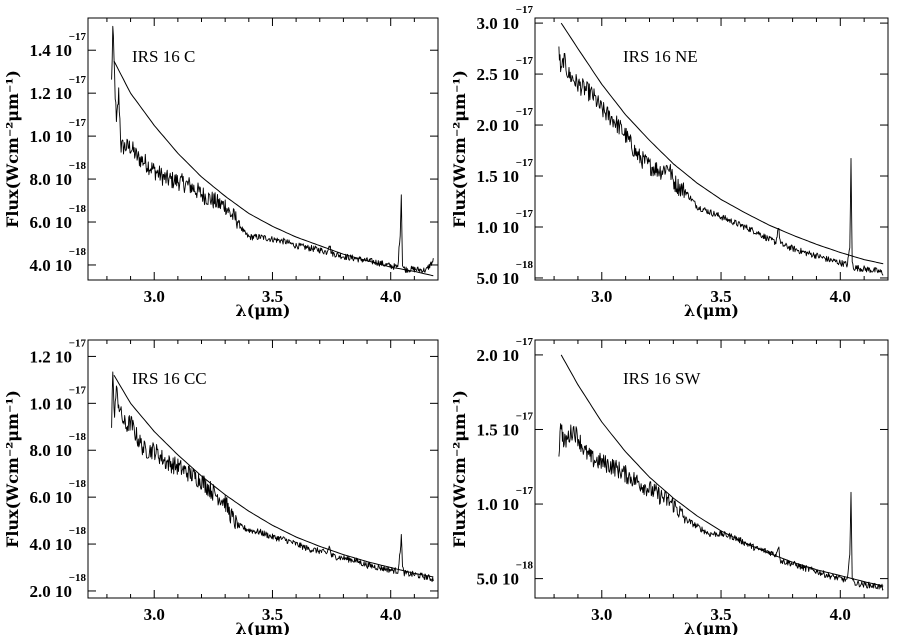 This screenshot has height=635, width=899. I want to click on y-tick-label: 2.5 10, so click(498, 74).